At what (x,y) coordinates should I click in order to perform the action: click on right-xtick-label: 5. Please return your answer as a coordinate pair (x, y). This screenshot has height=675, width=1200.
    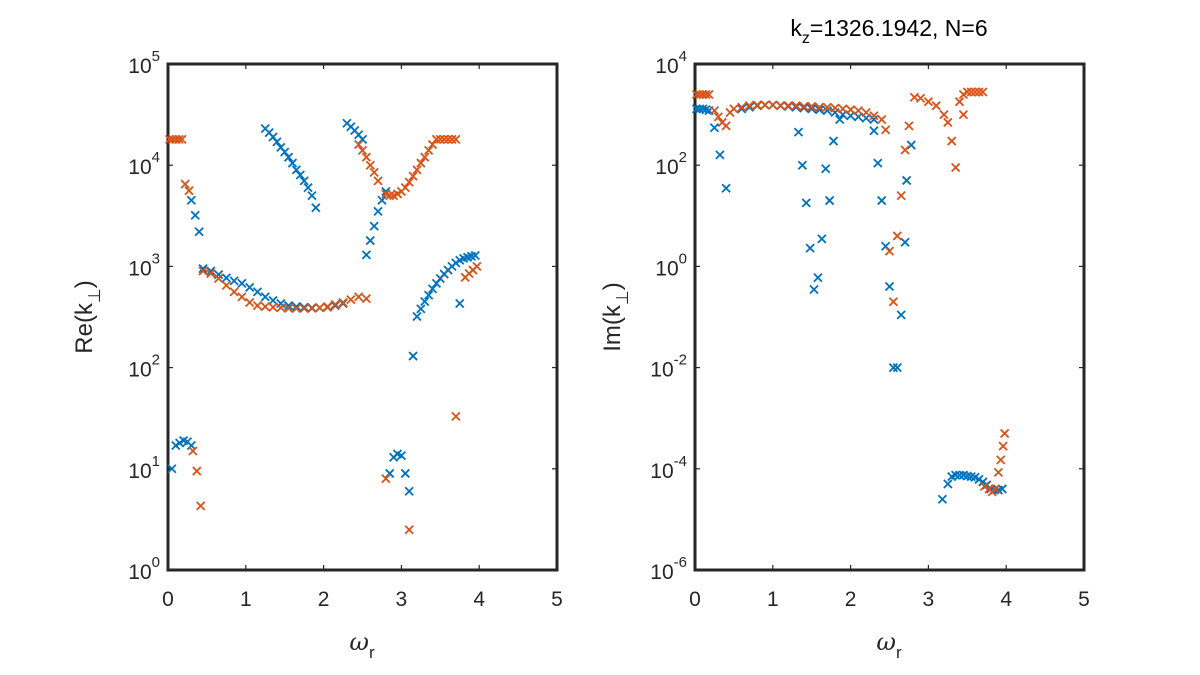
    Looking at the image, I should click on (1084, 599).